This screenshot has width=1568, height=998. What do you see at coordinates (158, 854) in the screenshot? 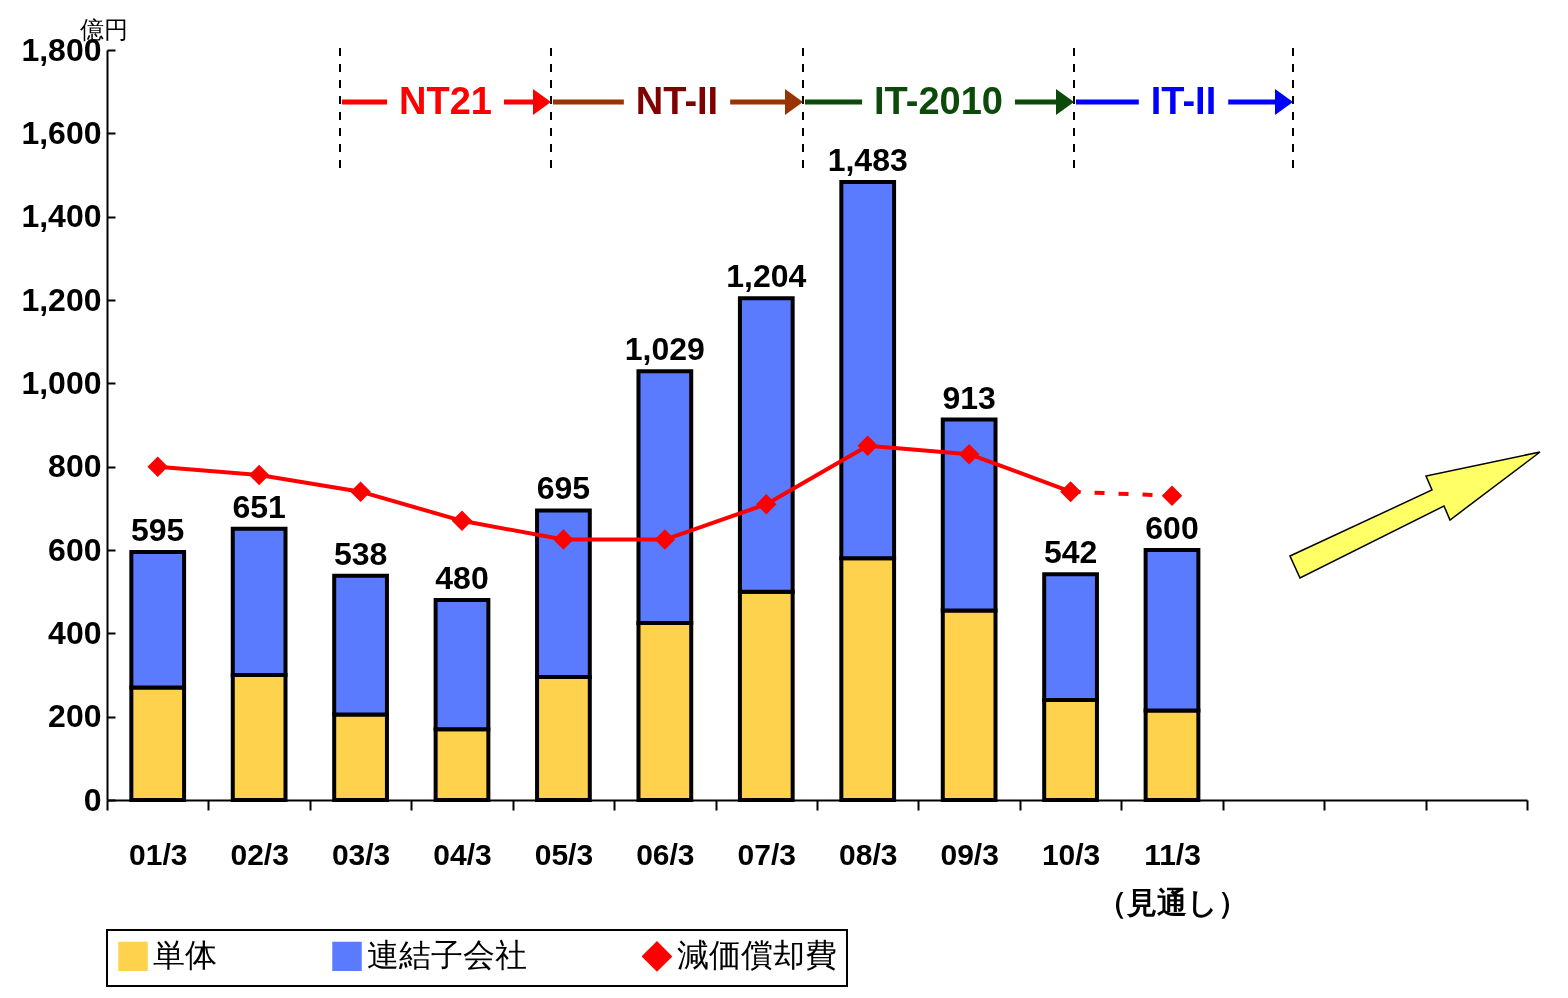
I see `x-tick-label: 01/3` at bounding box center [158, 854].